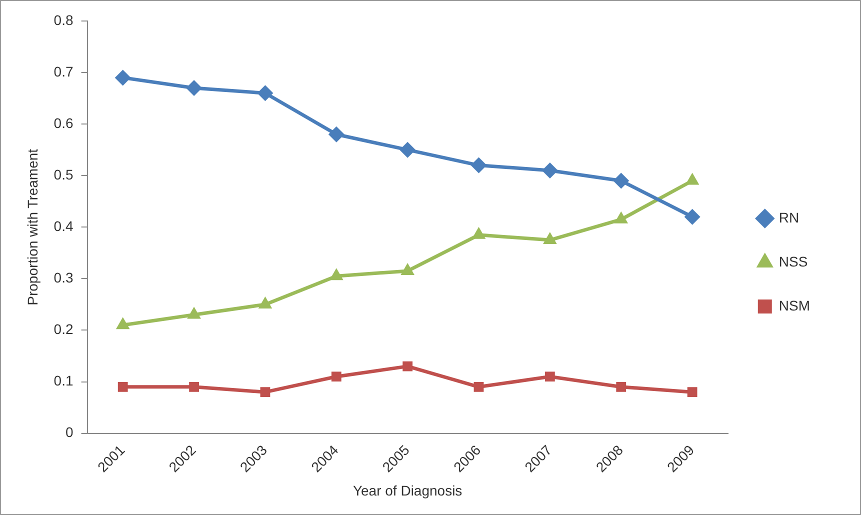 The image size is (861, 515). Describe the element at coordinates (64, 122) in the screenshot. I see `y-tick-label: 0.6` at that location.